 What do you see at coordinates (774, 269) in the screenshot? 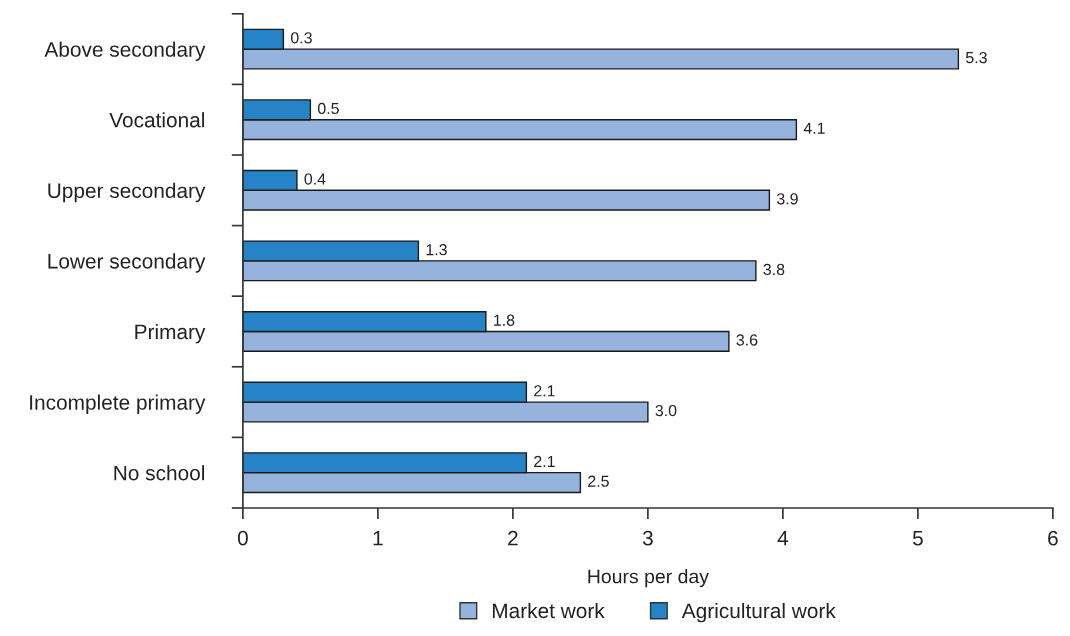
I see `data-label: 3.8` at bounding box center [774, 269].